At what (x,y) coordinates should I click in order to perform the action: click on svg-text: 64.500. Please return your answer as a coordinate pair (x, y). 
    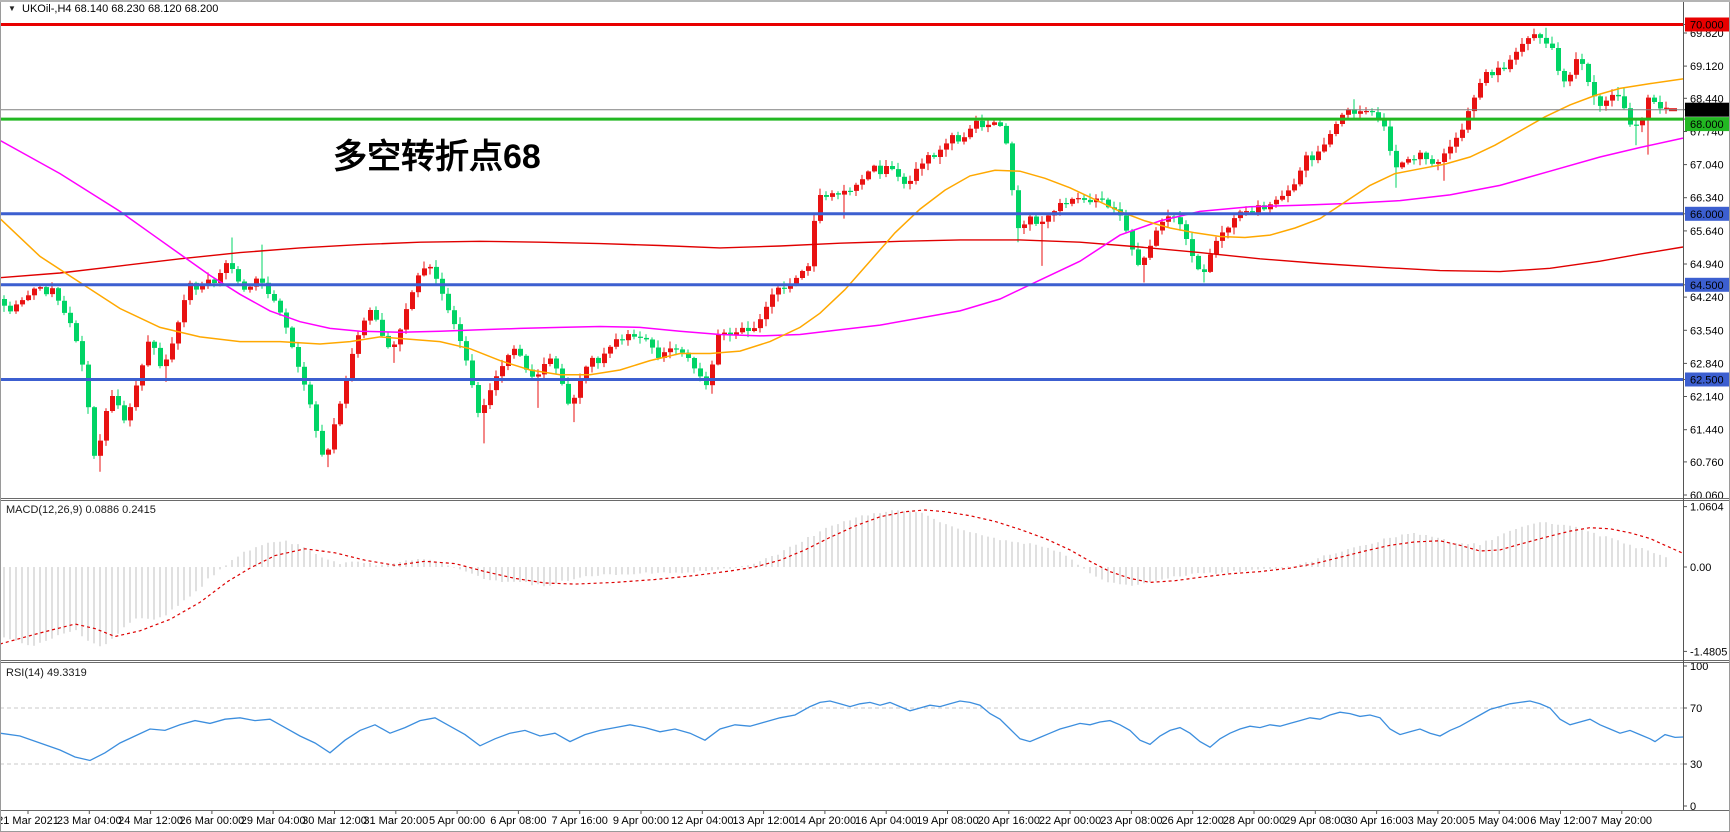
    Looking at the image, I should click on (1707, 286).